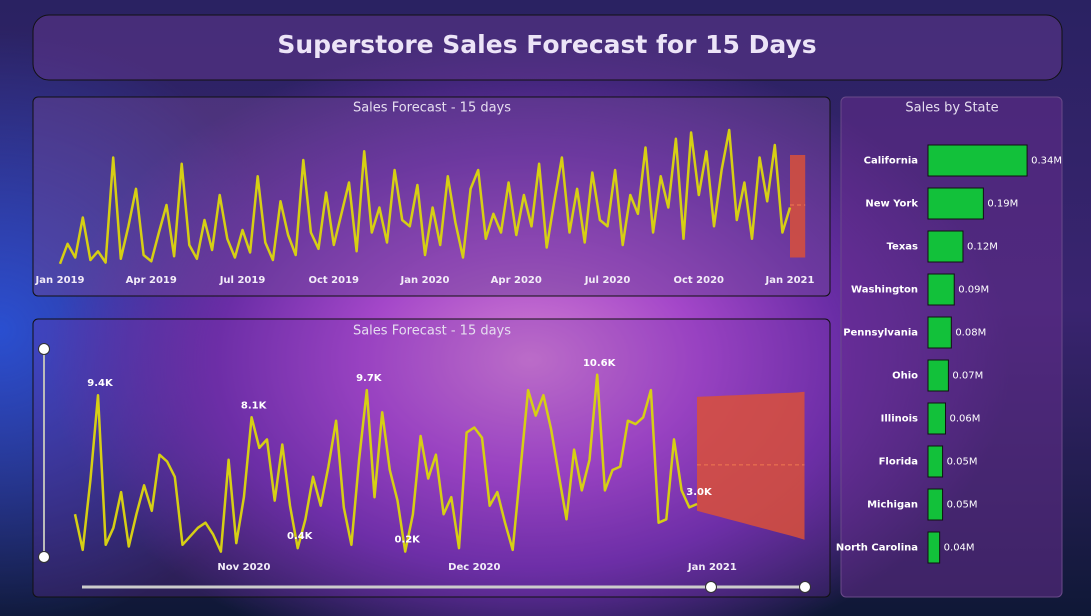 The width and height of the screenshot is (1091, 616). Describe the element at coordinates (607, 280) in the screenshot. I see `x-tick-label: Jul 2020` at that location.